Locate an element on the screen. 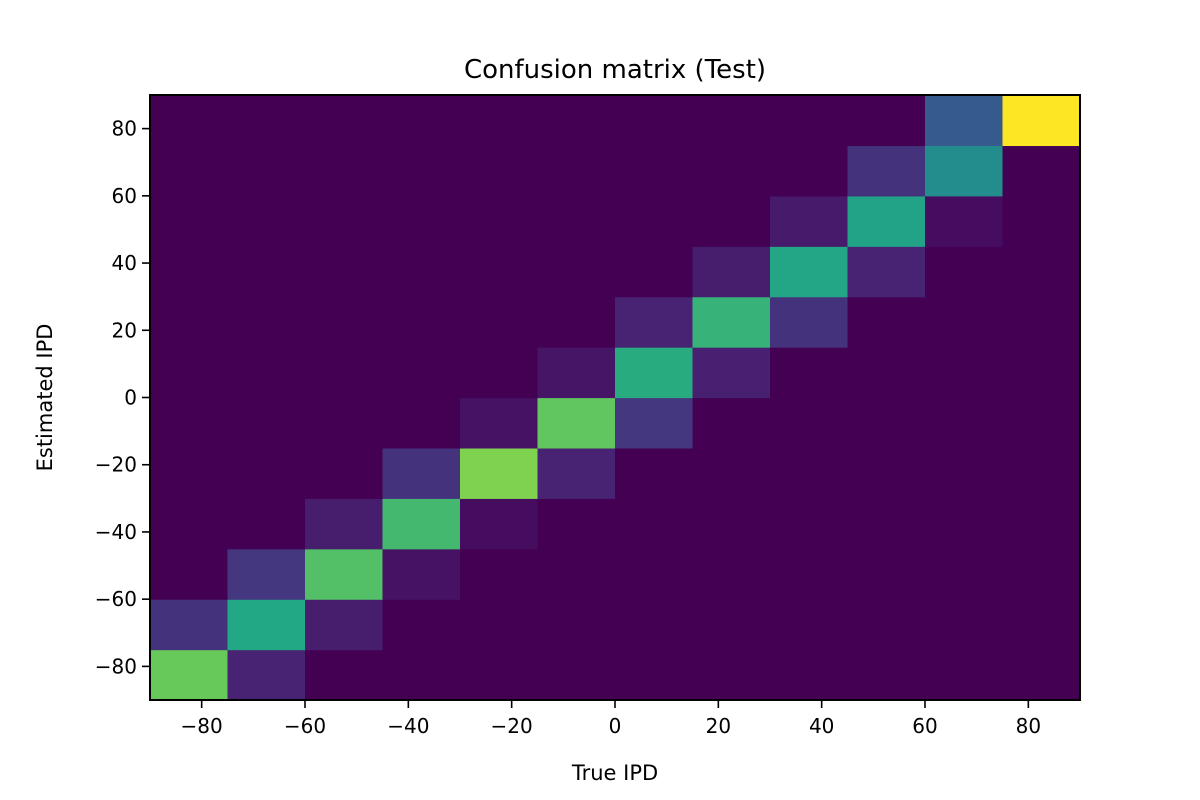 This screenshot has width=1200, height=800. y-tick-label: 40 is located at coordinates (124, 263).